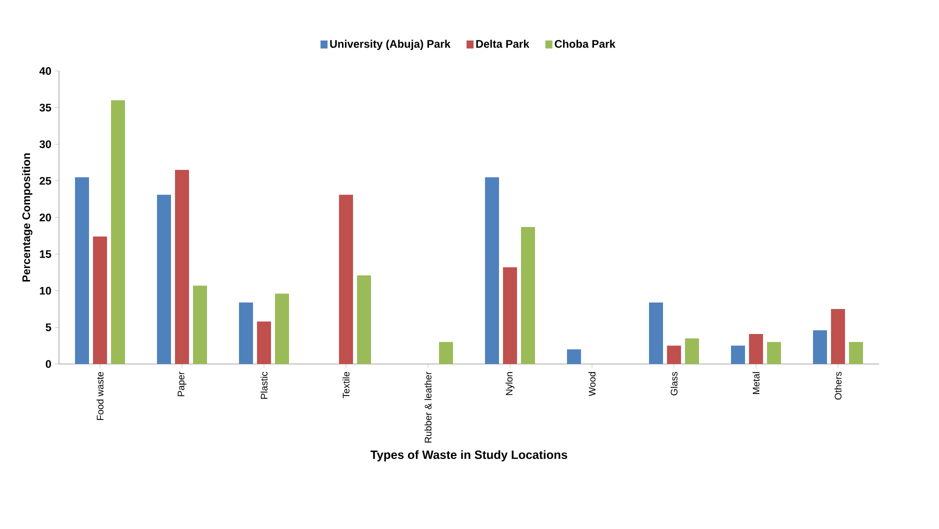 The width and height of the screenshot is (939, 529). I want to click on x-tick-label: Plastic, so click(264, 385).